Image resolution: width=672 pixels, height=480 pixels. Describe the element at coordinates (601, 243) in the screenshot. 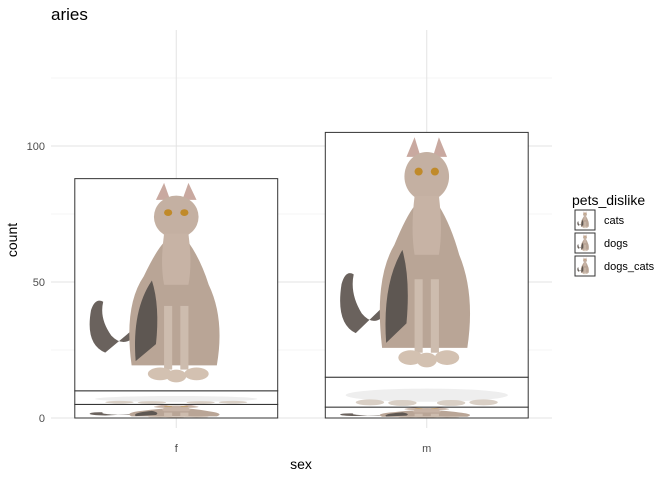

I see `legend-item-dogs: dogs` at that location.